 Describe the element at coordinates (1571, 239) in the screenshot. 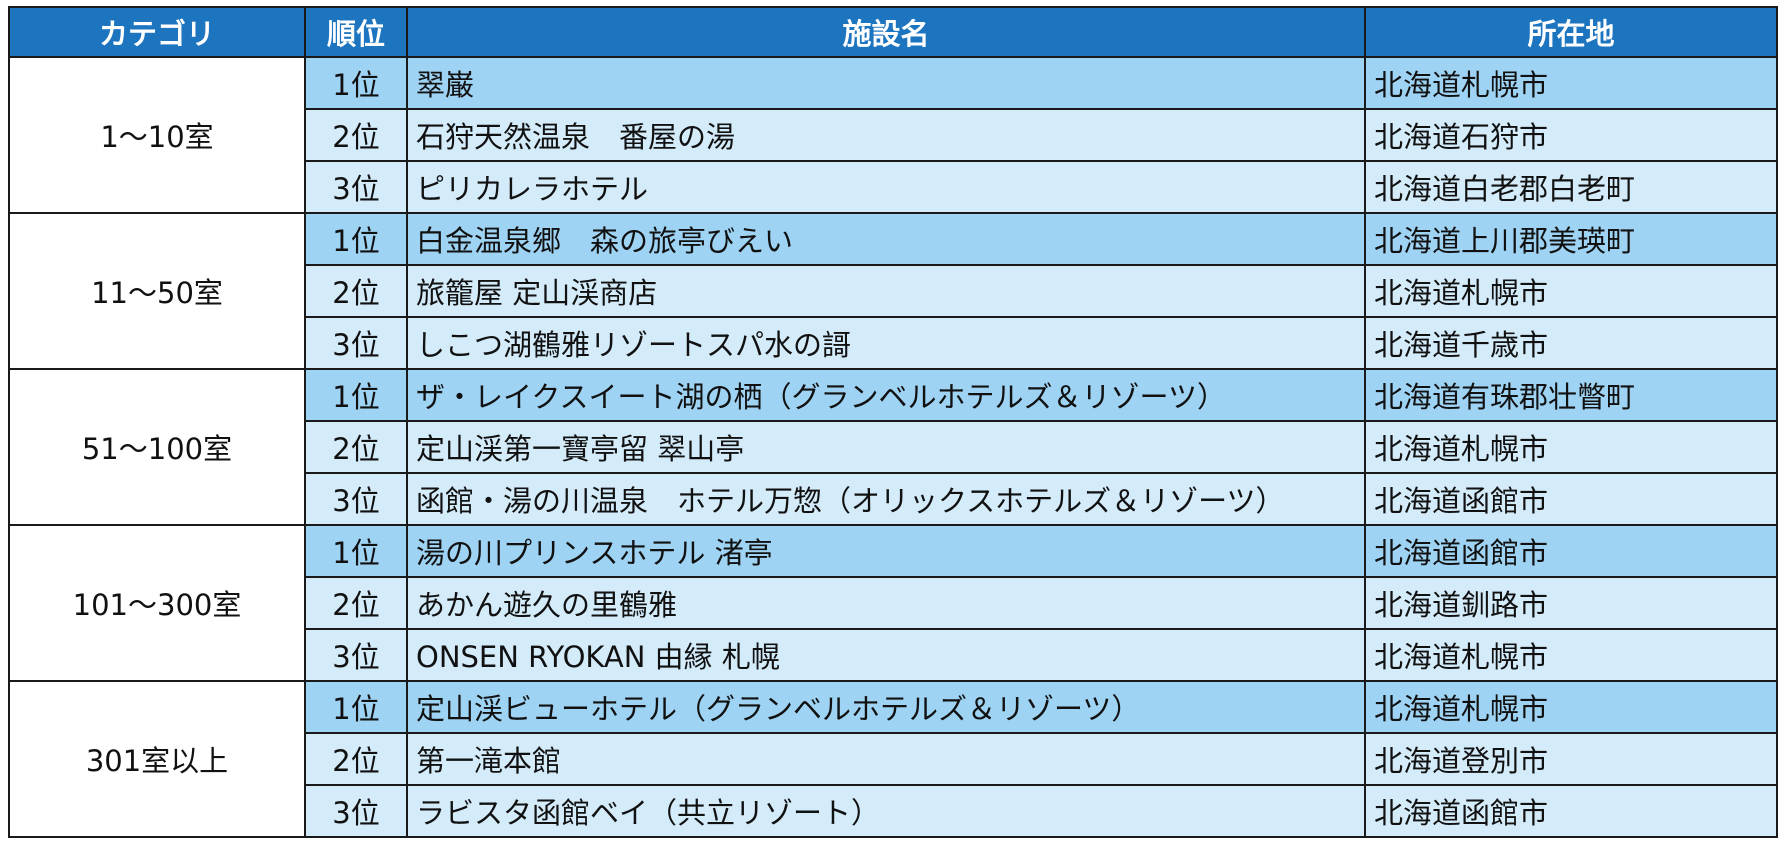

I see `location-cell: 北海道上川郡美瑛町` at that location.